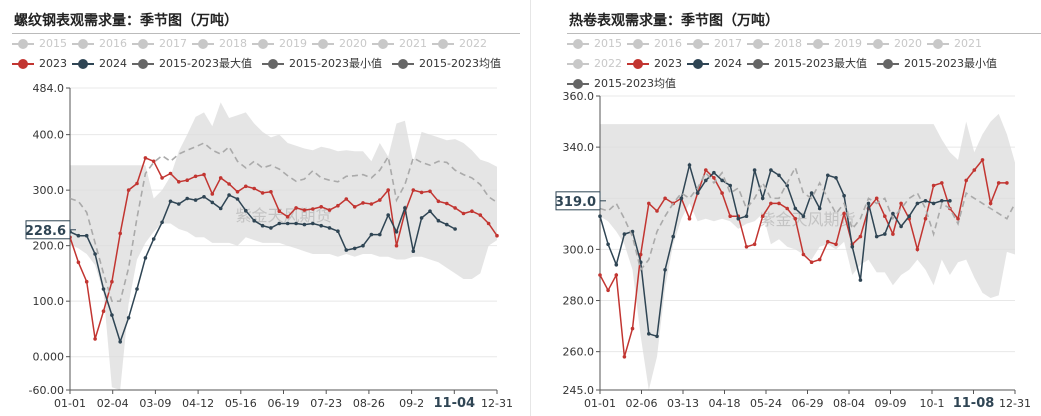  I want to click on y-tick-label: 100.0, so click(49, 301).